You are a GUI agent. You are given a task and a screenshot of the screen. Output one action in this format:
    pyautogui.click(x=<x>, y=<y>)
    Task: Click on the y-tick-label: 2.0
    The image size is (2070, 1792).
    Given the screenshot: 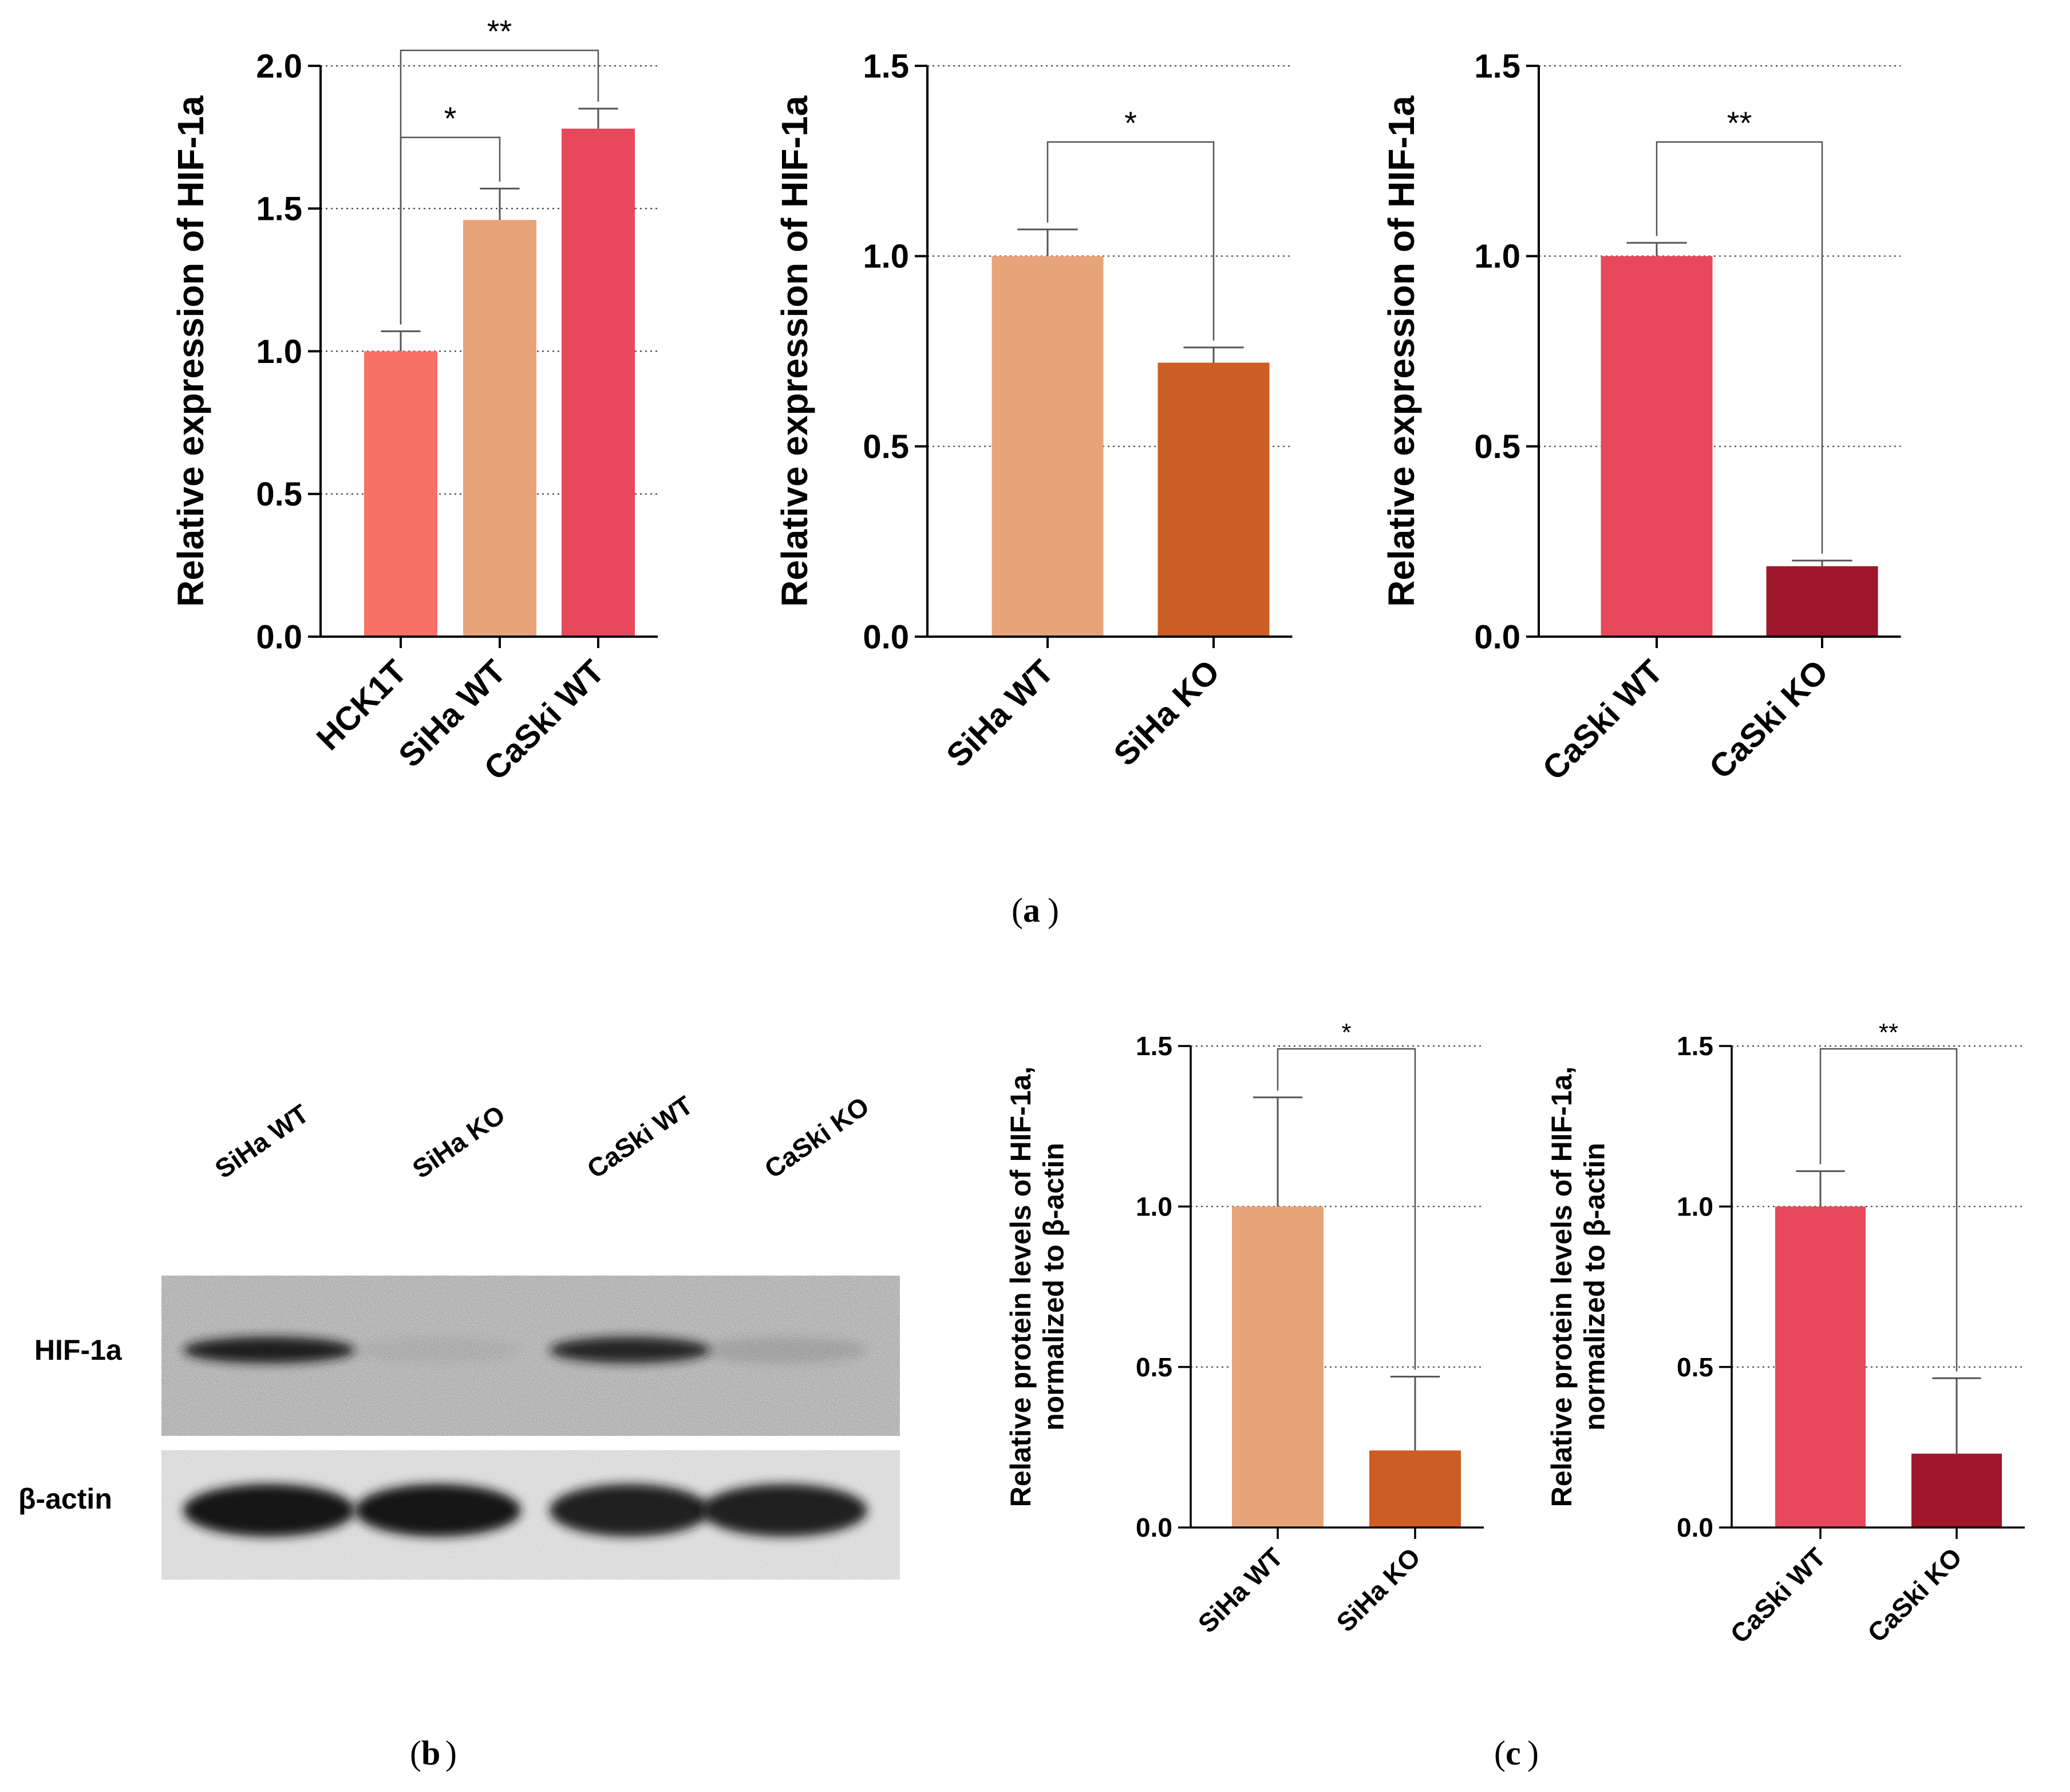 What is the action you would take?
    pyautogui.click(x=279, y=66)
    